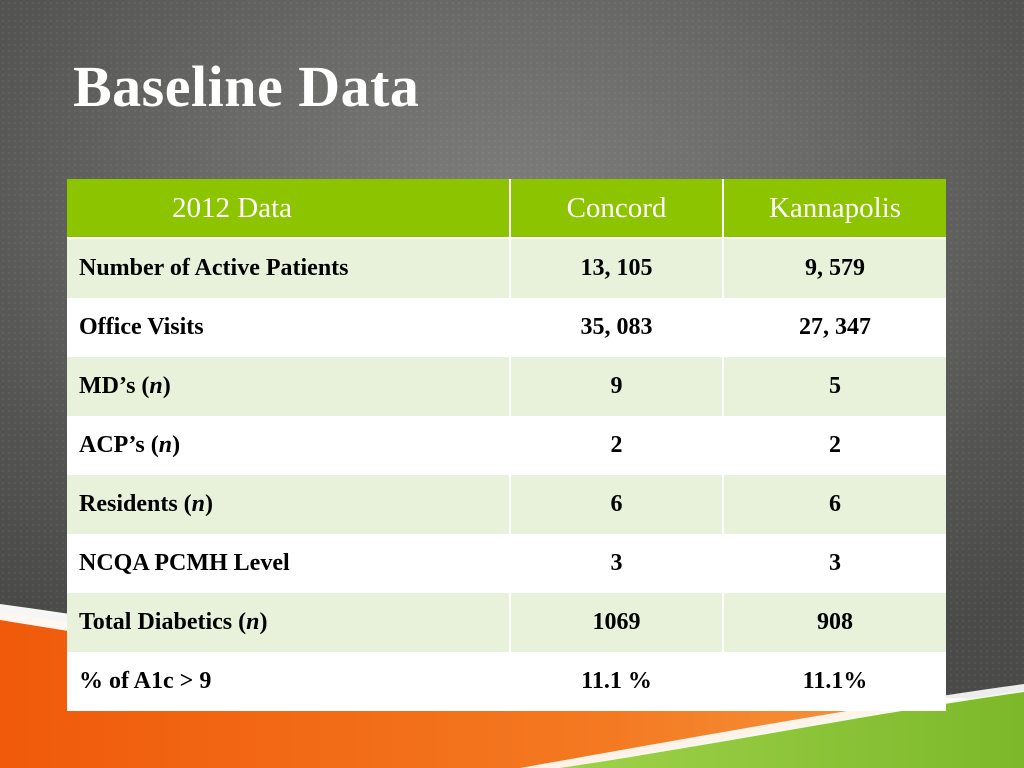 The image size is (1024, 768). Describe the element at coordinates (289, 327) in the screenshot. I see `row-label: Office Visits` at that location.